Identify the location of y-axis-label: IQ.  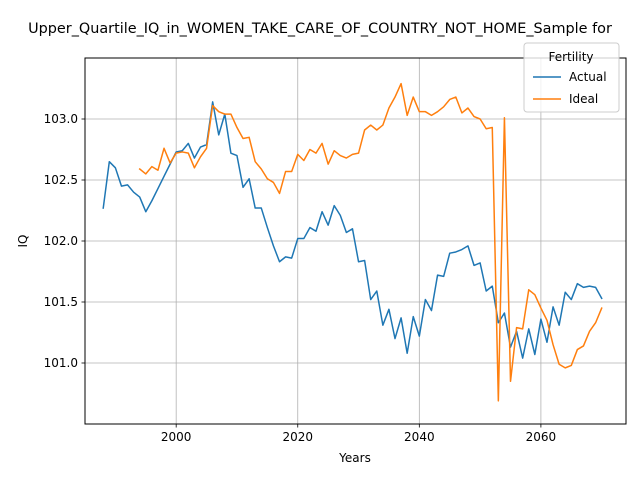
(23, 241).